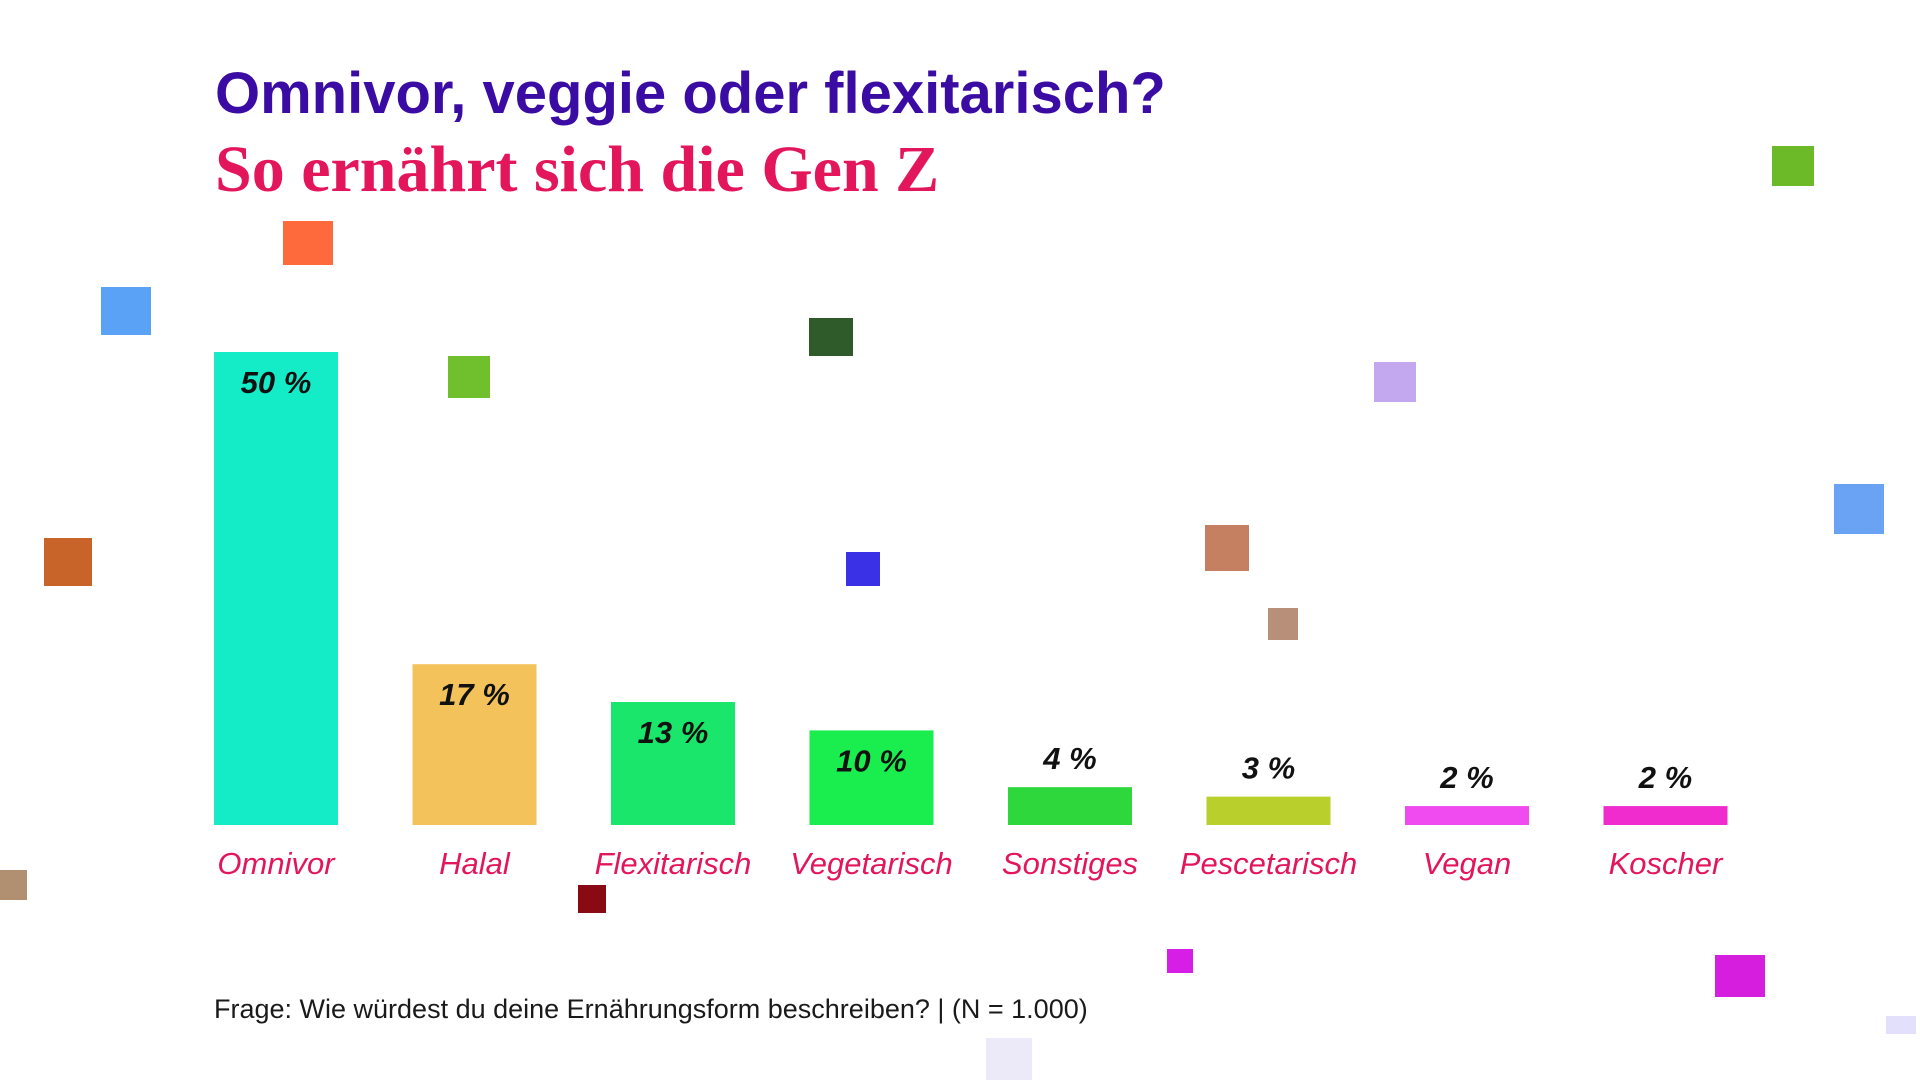 This screenshot has height=1080, width=1920. I want to click on category-label: Vegetarisch, so click(871, 863).